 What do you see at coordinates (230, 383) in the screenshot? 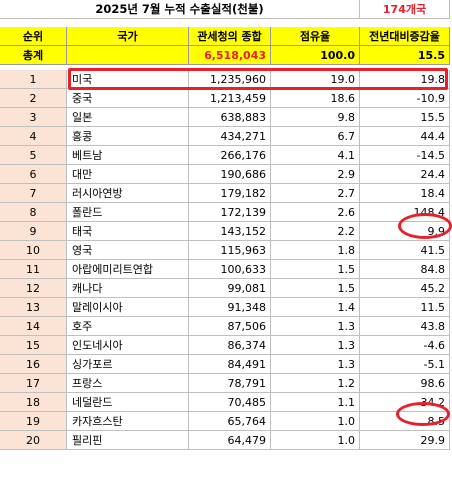
I see `value-cell: 78,791` at bounding box center [230, 383].